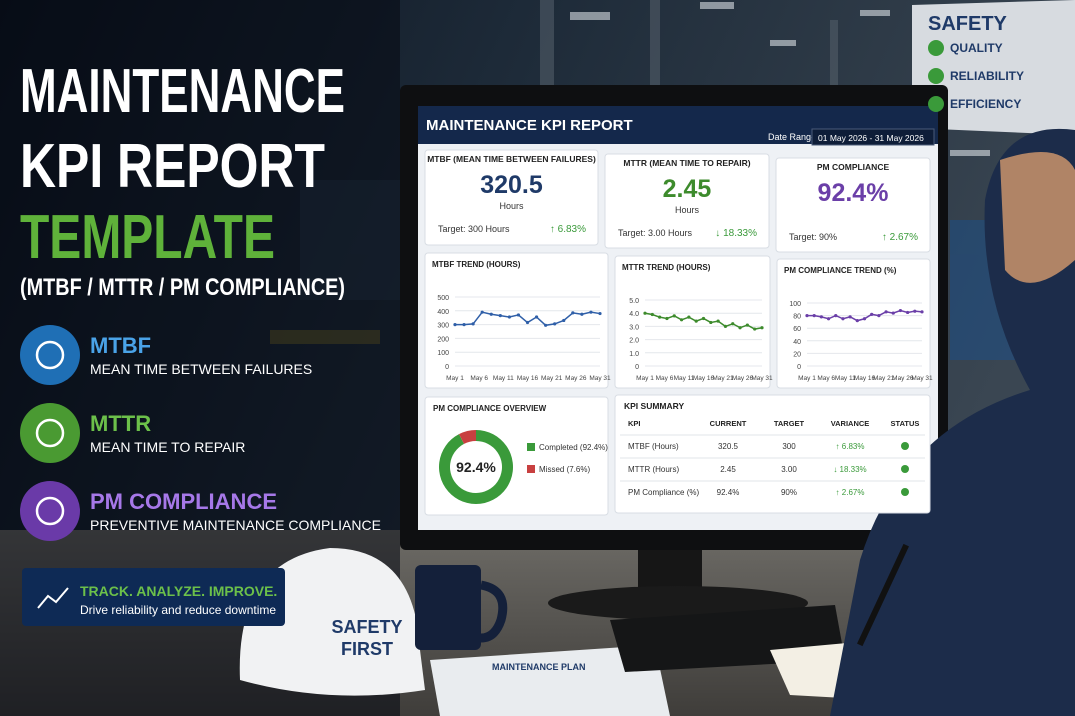 Image resolution: width=1075 pixels, height=716 pixels. What do you see at coordinates (182, 91) in the screenshot?
I see `headline: MAINTENANCE` at bounding box center [182, 91].